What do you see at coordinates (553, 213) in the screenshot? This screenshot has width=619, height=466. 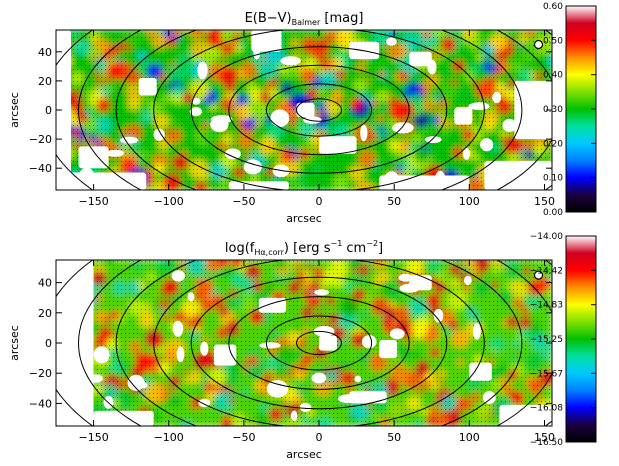 I see `colorbar-tick-label: 0.00` at bounding box center [553, 213].